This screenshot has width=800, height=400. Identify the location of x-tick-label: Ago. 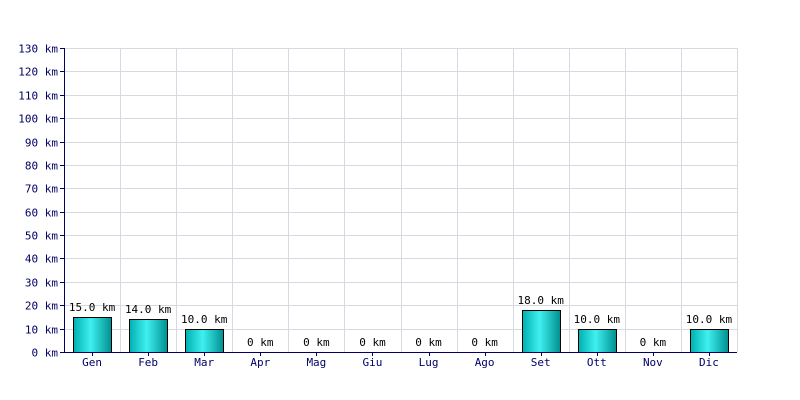
(485, 362).